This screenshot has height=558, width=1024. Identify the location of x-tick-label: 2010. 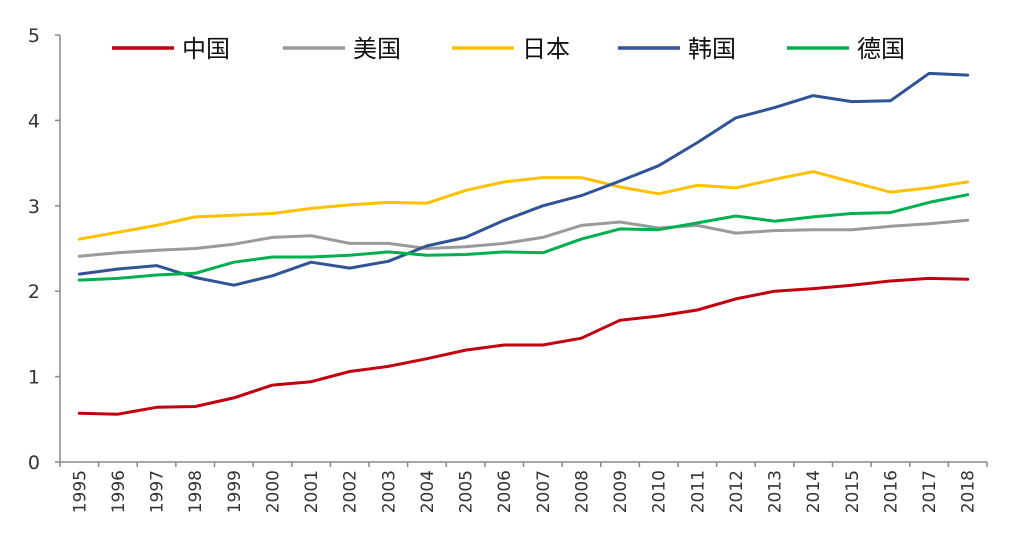
(660, 491).